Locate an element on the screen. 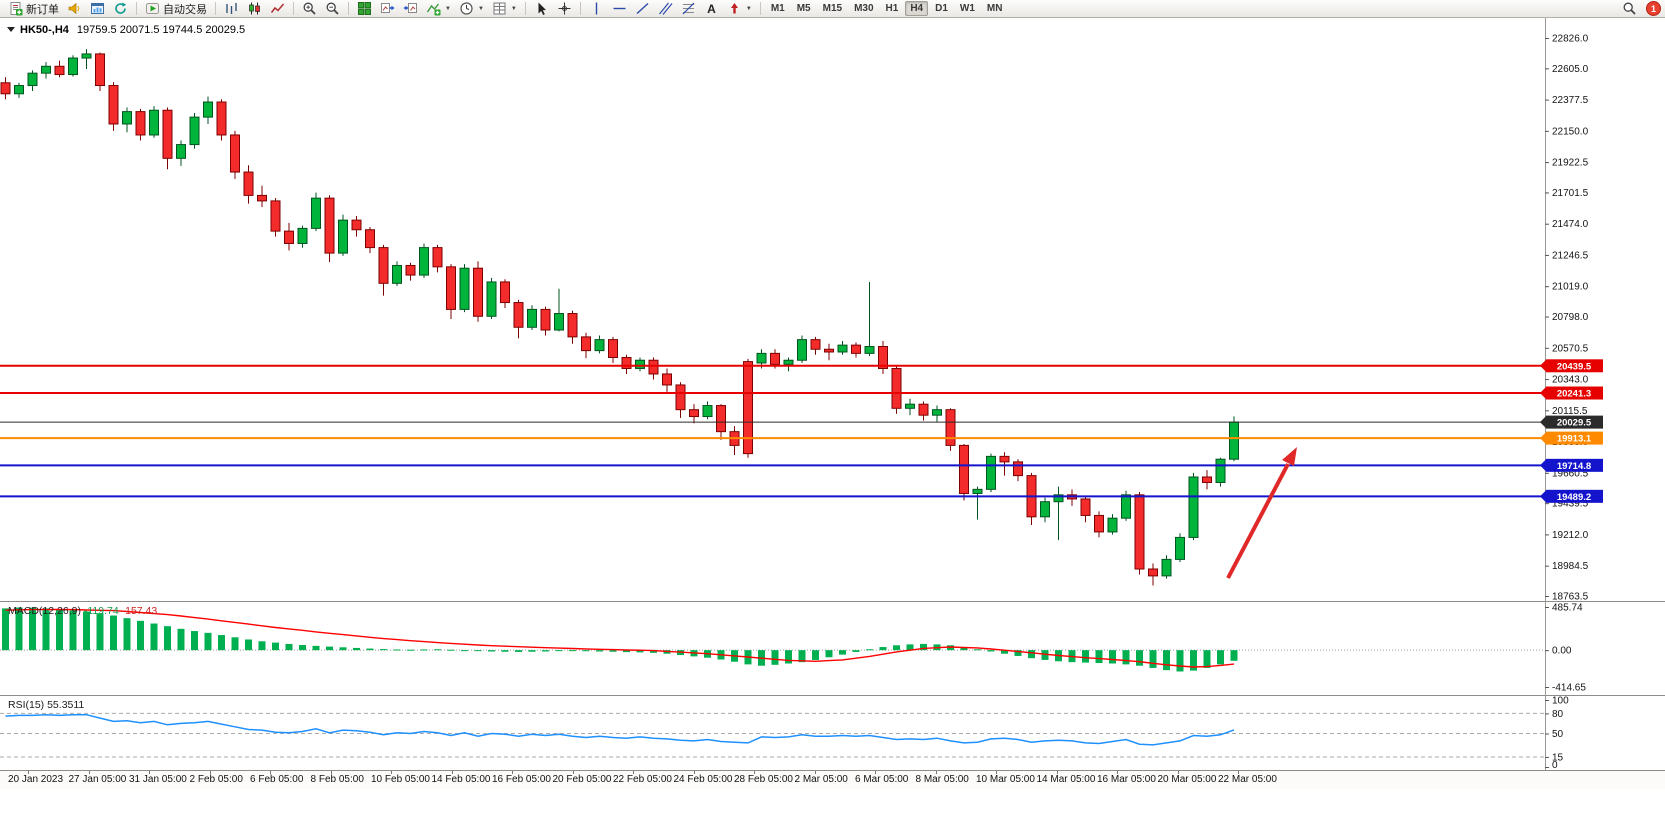  auto-scroll-button is located at coordinates (410, 9).